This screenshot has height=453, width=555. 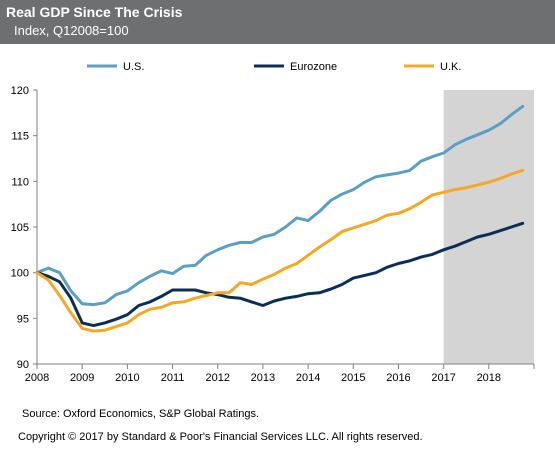 I want to click on x-tick-label: 2008, so click(x=37, y=378).